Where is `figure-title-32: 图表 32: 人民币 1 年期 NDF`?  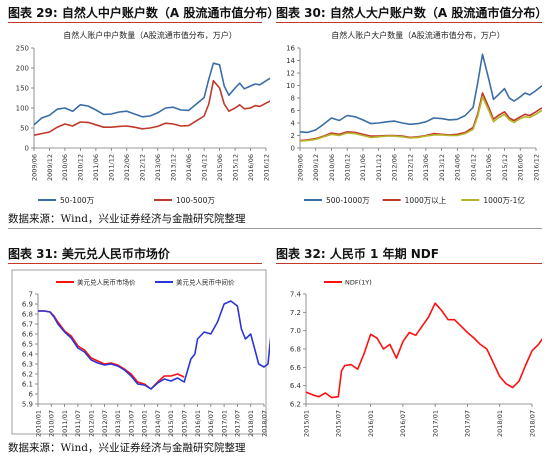 figure-title-32: 图表 32: 人民币 1 年期 NDF is located at coordinates (357, 253).